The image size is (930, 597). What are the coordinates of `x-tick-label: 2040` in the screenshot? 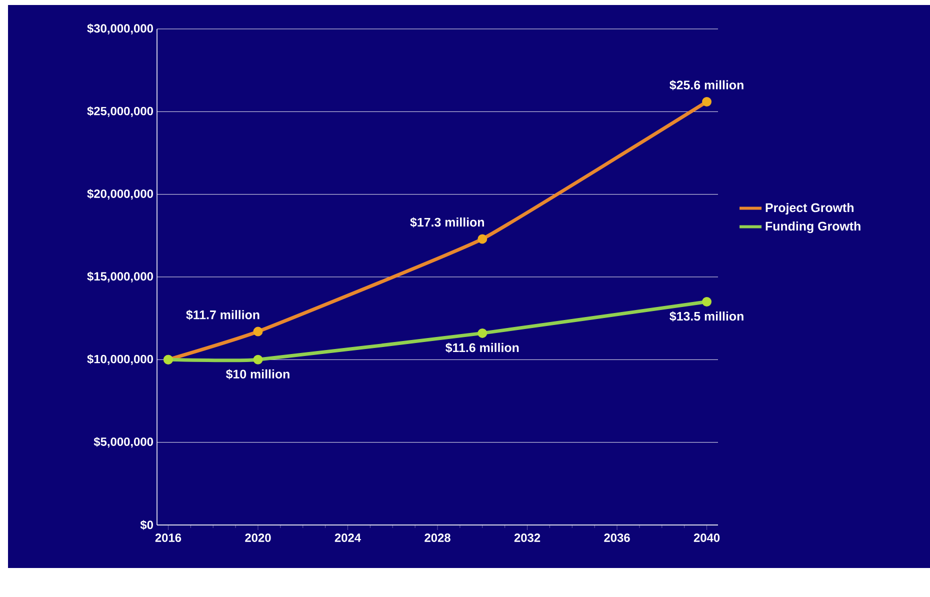 It's located at (707, 538).